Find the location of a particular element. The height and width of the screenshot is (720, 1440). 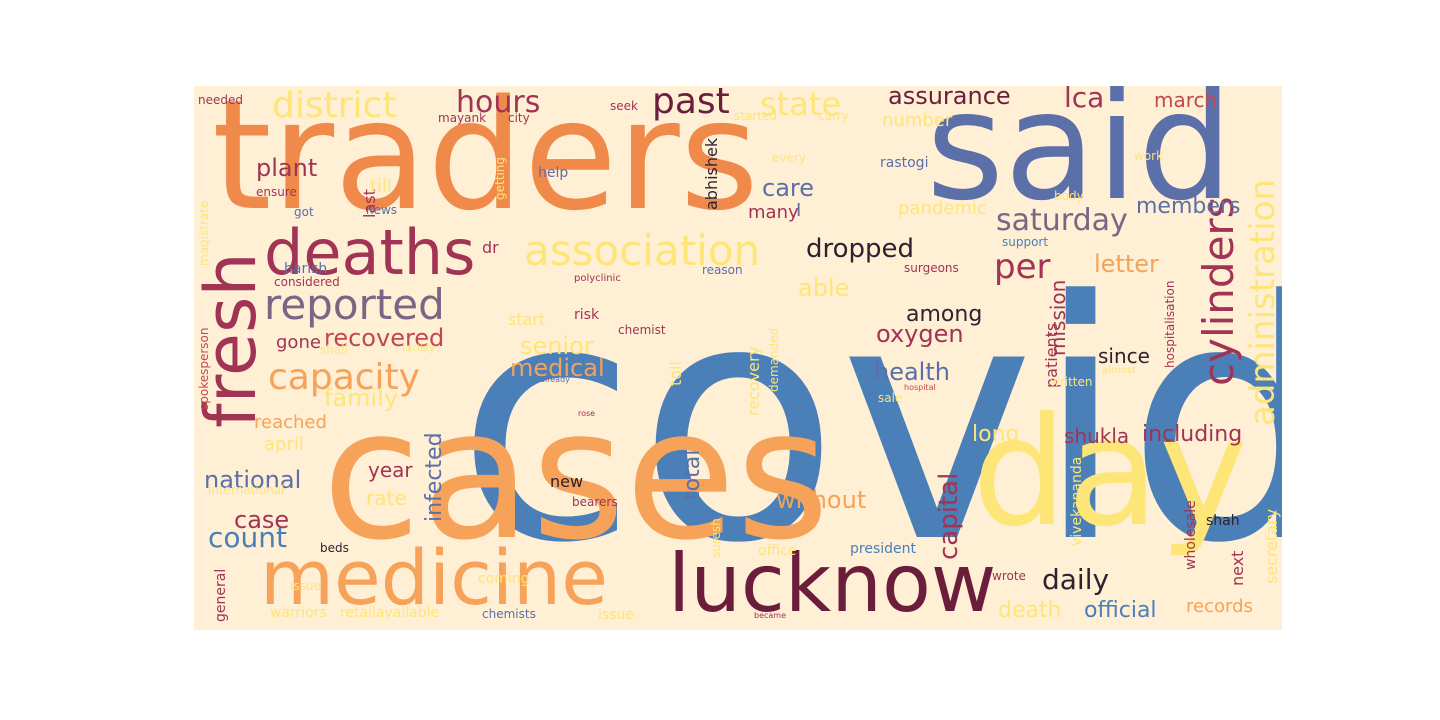

cloud-word: medical is located at coordinates (557, 368).